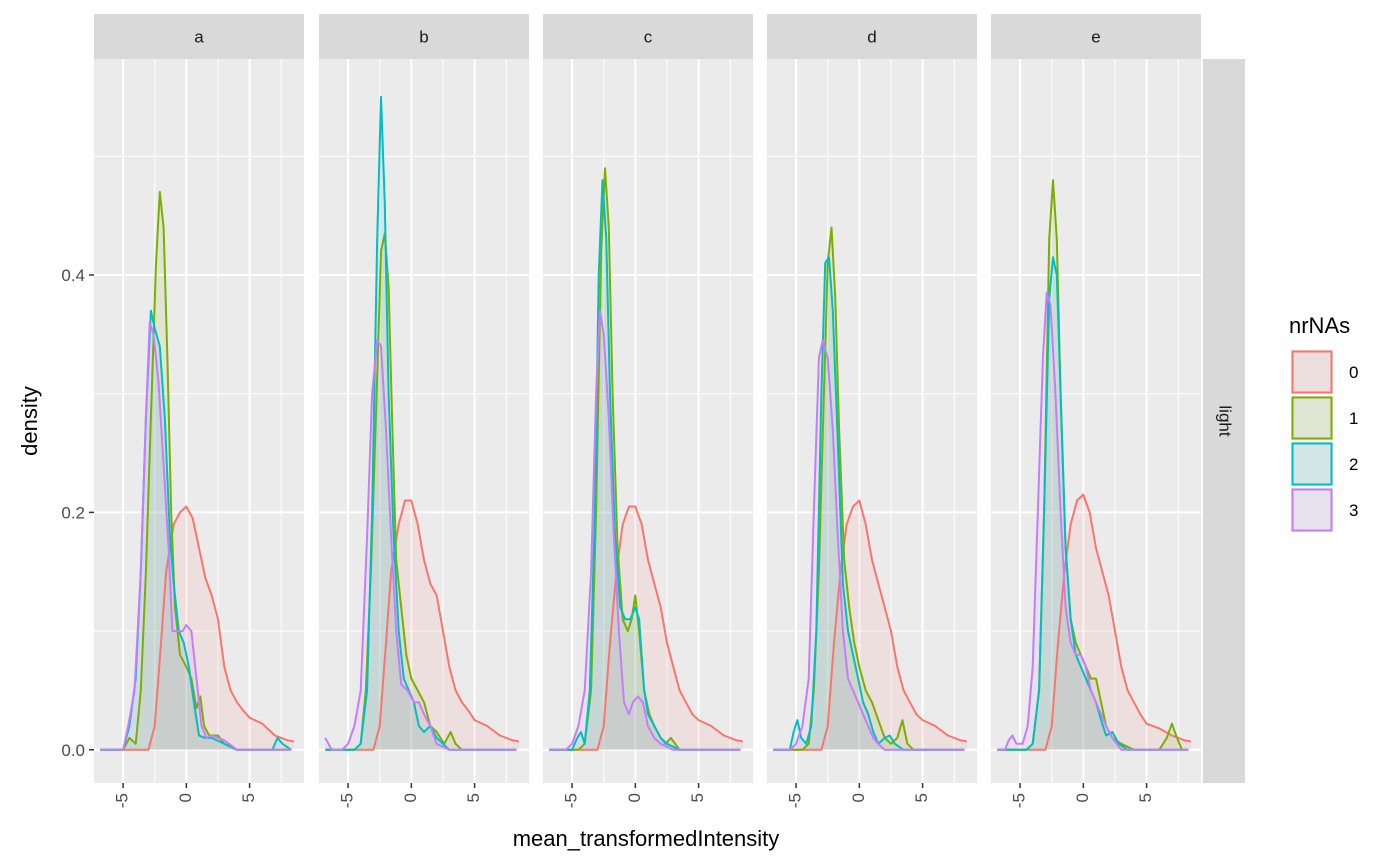  What do you see at coordinates (1353, 372) in the screenshot?
I see `legend-label: 0` at bounding box center [1353, 372].